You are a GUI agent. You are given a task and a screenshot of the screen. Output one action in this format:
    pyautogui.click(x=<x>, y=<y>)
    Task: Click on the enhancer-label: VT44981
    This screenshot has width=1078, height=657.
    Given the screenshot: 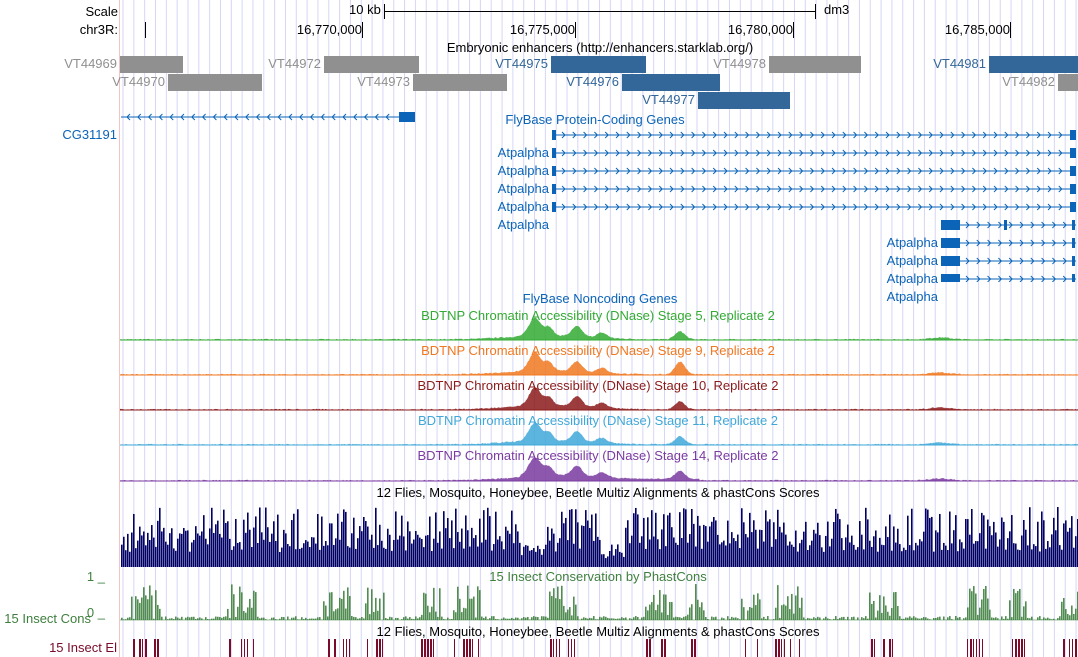 What is the action you would take?
    pyautogui.click(x=959, y=63)
    